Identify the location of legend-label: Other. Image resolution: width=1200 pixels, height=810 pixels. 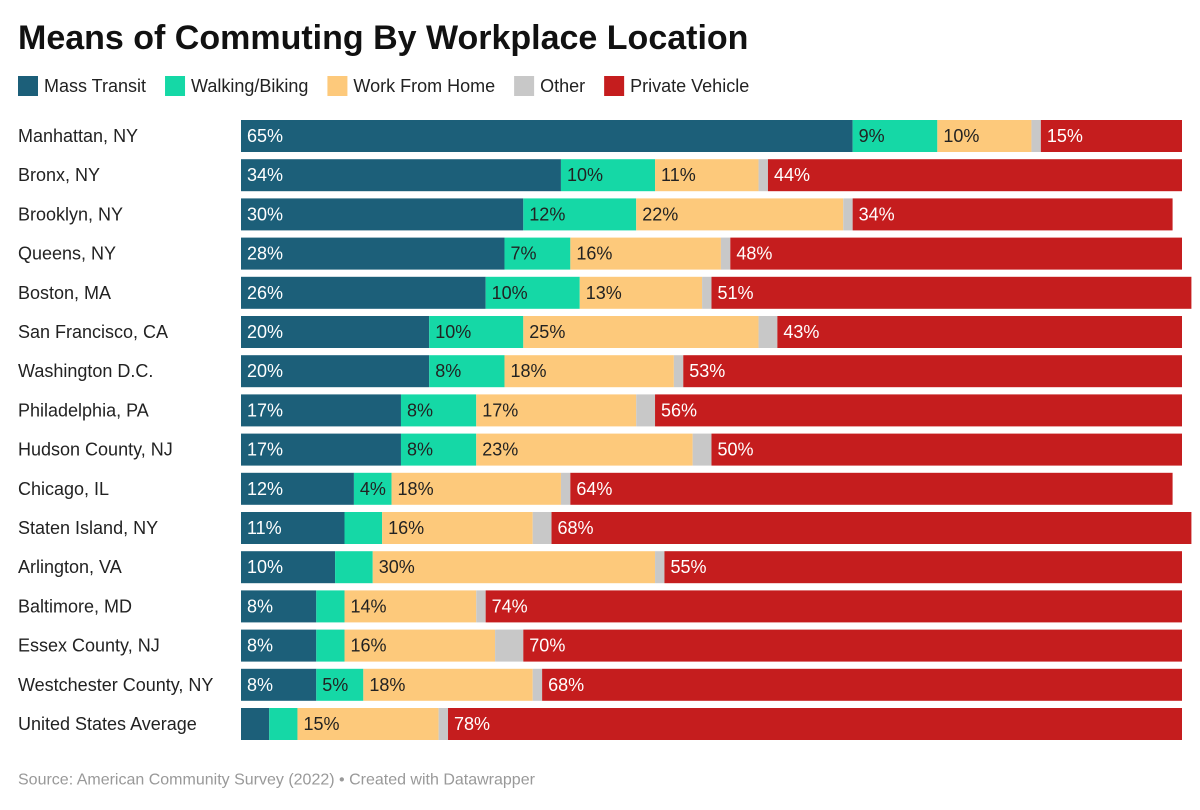
(562, 86).